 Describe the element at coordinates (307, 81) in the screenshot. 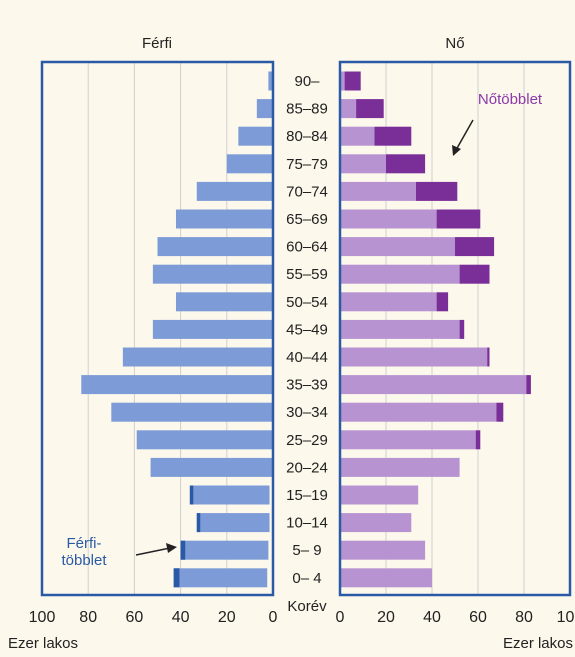

I see `age-group-label: 90–` at that location.